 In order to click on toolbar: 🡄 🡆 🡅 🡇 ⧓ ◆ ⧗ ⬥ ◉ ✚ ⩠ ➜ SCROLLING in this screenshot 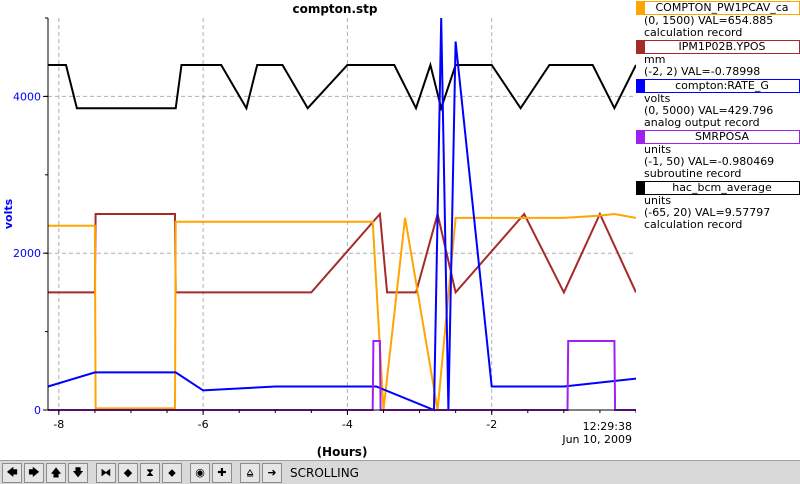, I will do `click(400, 472)`.